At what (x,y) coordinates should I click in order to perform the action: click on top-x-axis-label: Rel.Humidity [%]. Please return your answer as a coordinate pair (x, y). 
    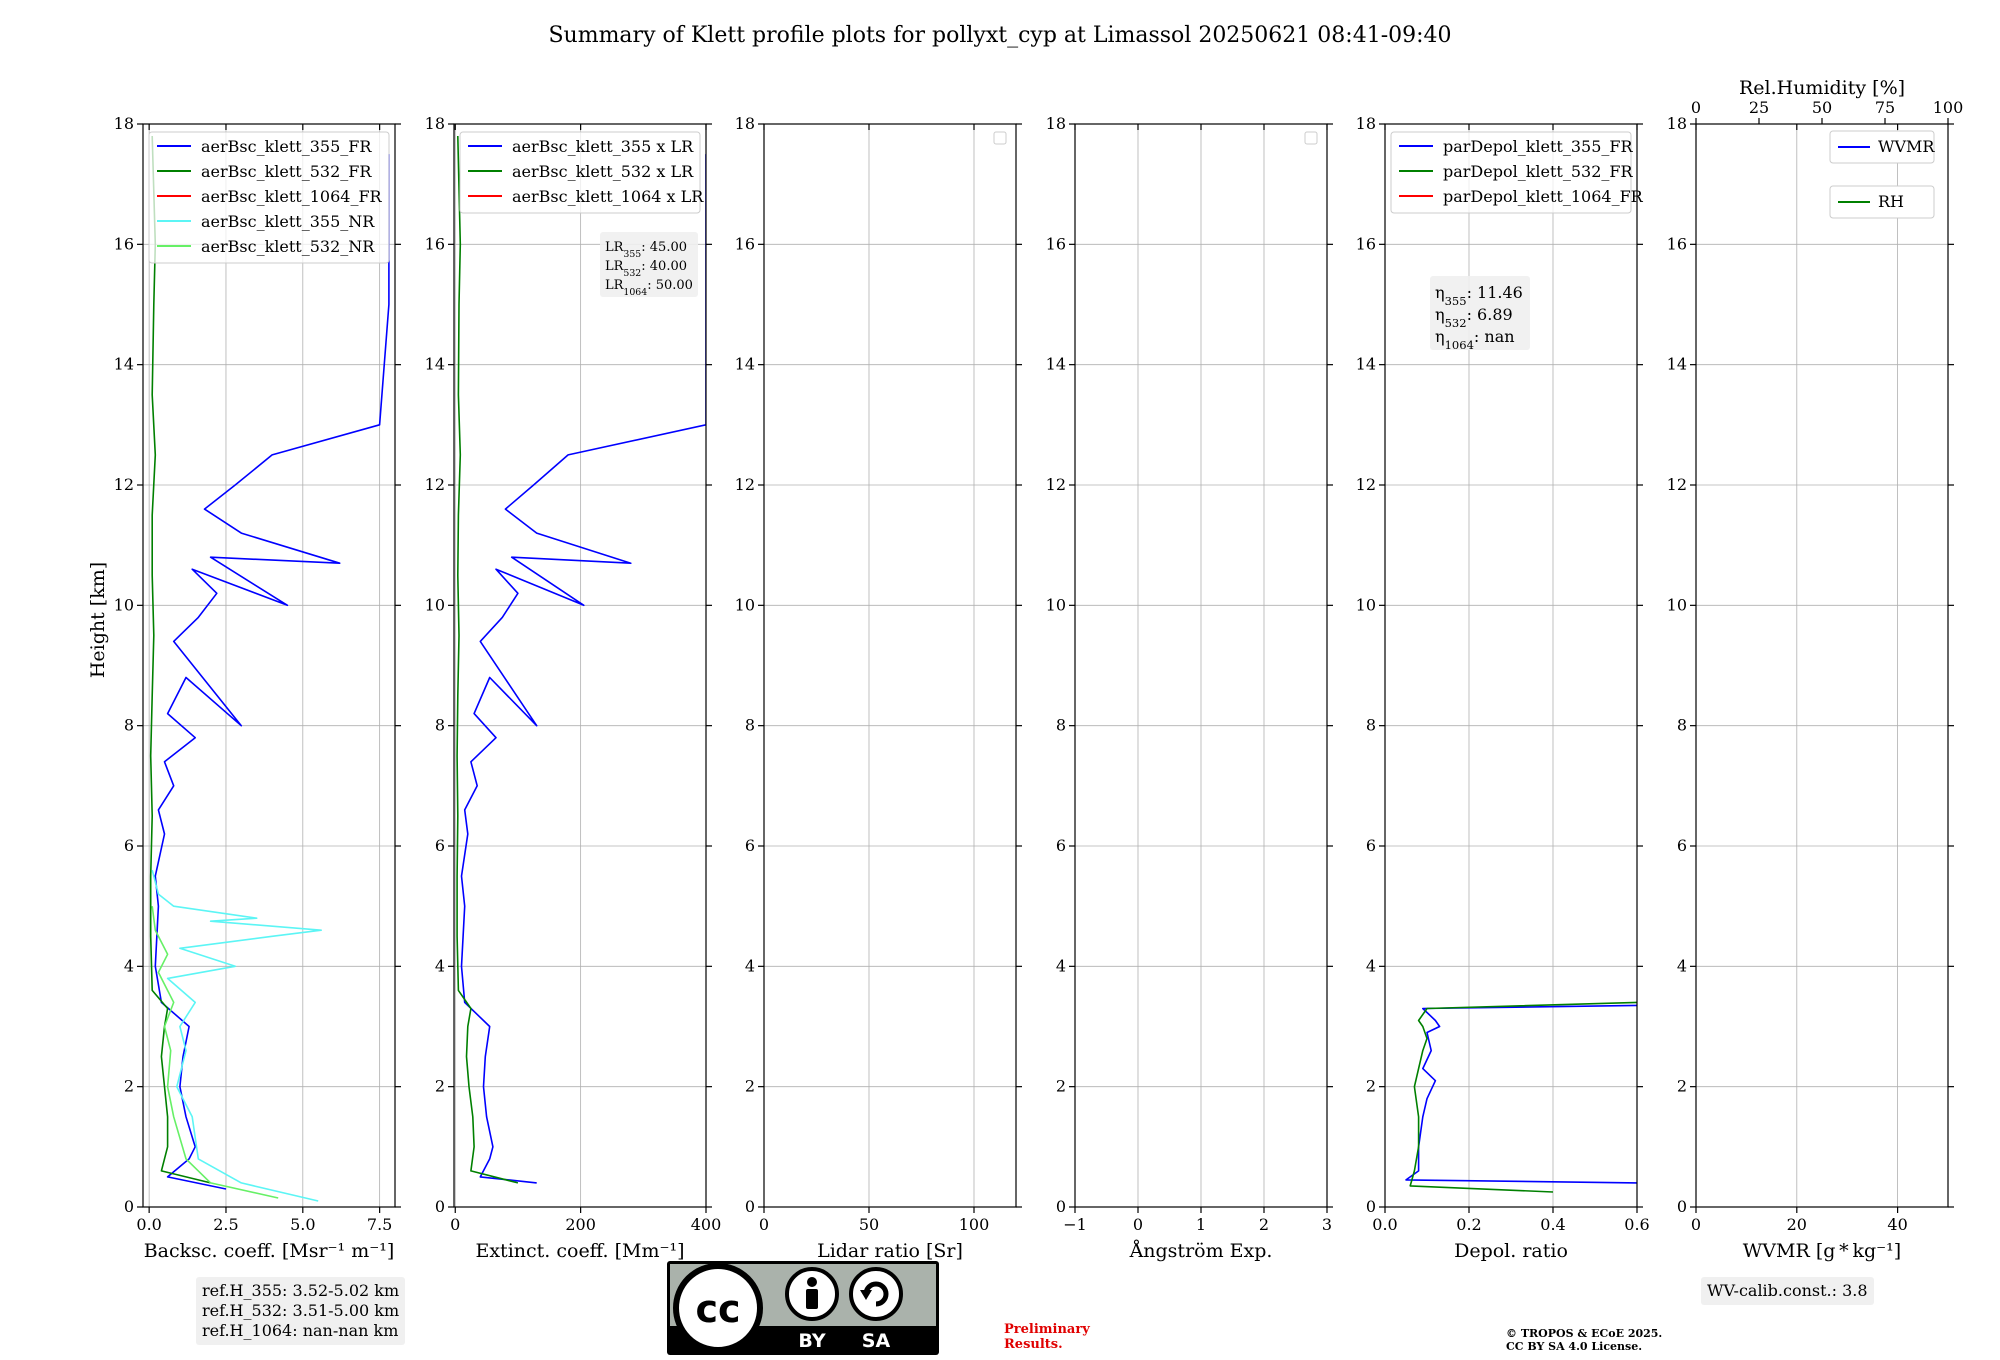
    Looking at the image, I should click on (1822, 88).